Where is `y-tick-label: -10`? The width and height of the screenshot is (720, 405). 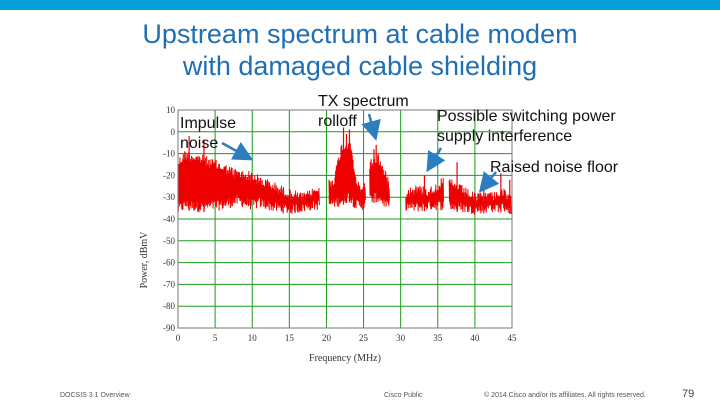
y-tick-label: -10 is located at coordinates (169, 154).